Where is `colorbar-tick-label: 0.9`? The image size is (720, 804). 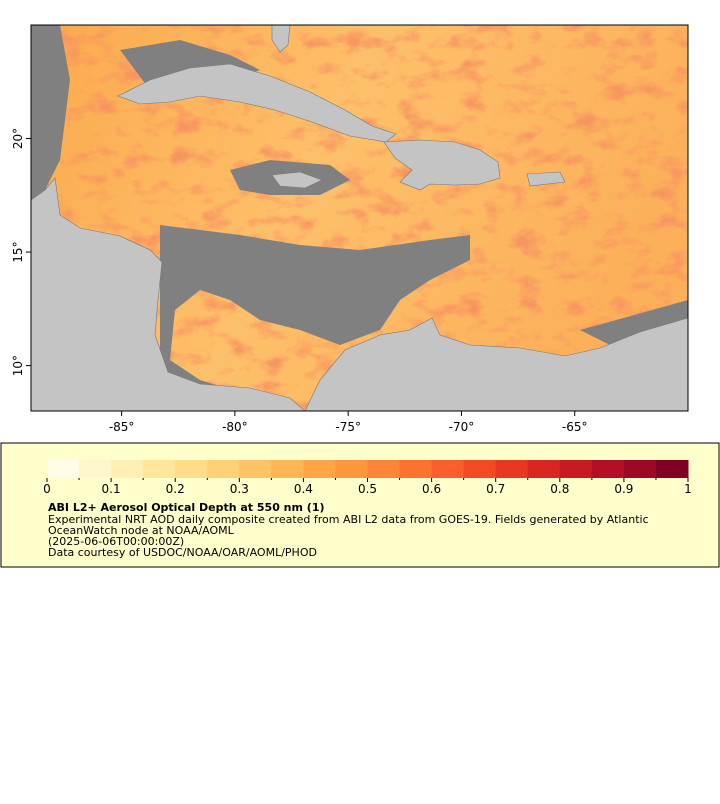
colorbar-tick-label: 0.9 is located at coordinates (623, 489).